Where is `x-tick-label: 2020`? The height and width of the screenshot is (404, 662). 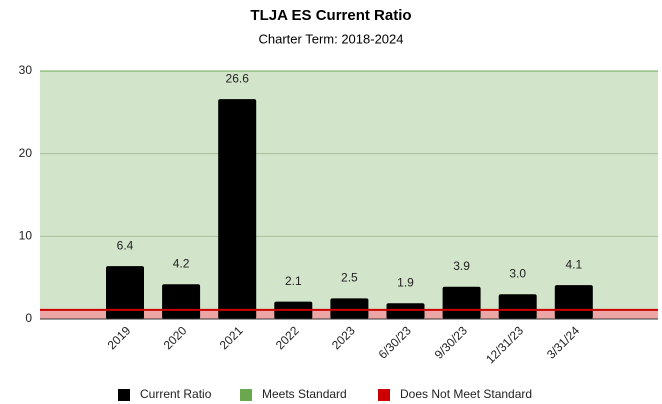
x-tick-label: 2020 is located at coordinates (175, 337).